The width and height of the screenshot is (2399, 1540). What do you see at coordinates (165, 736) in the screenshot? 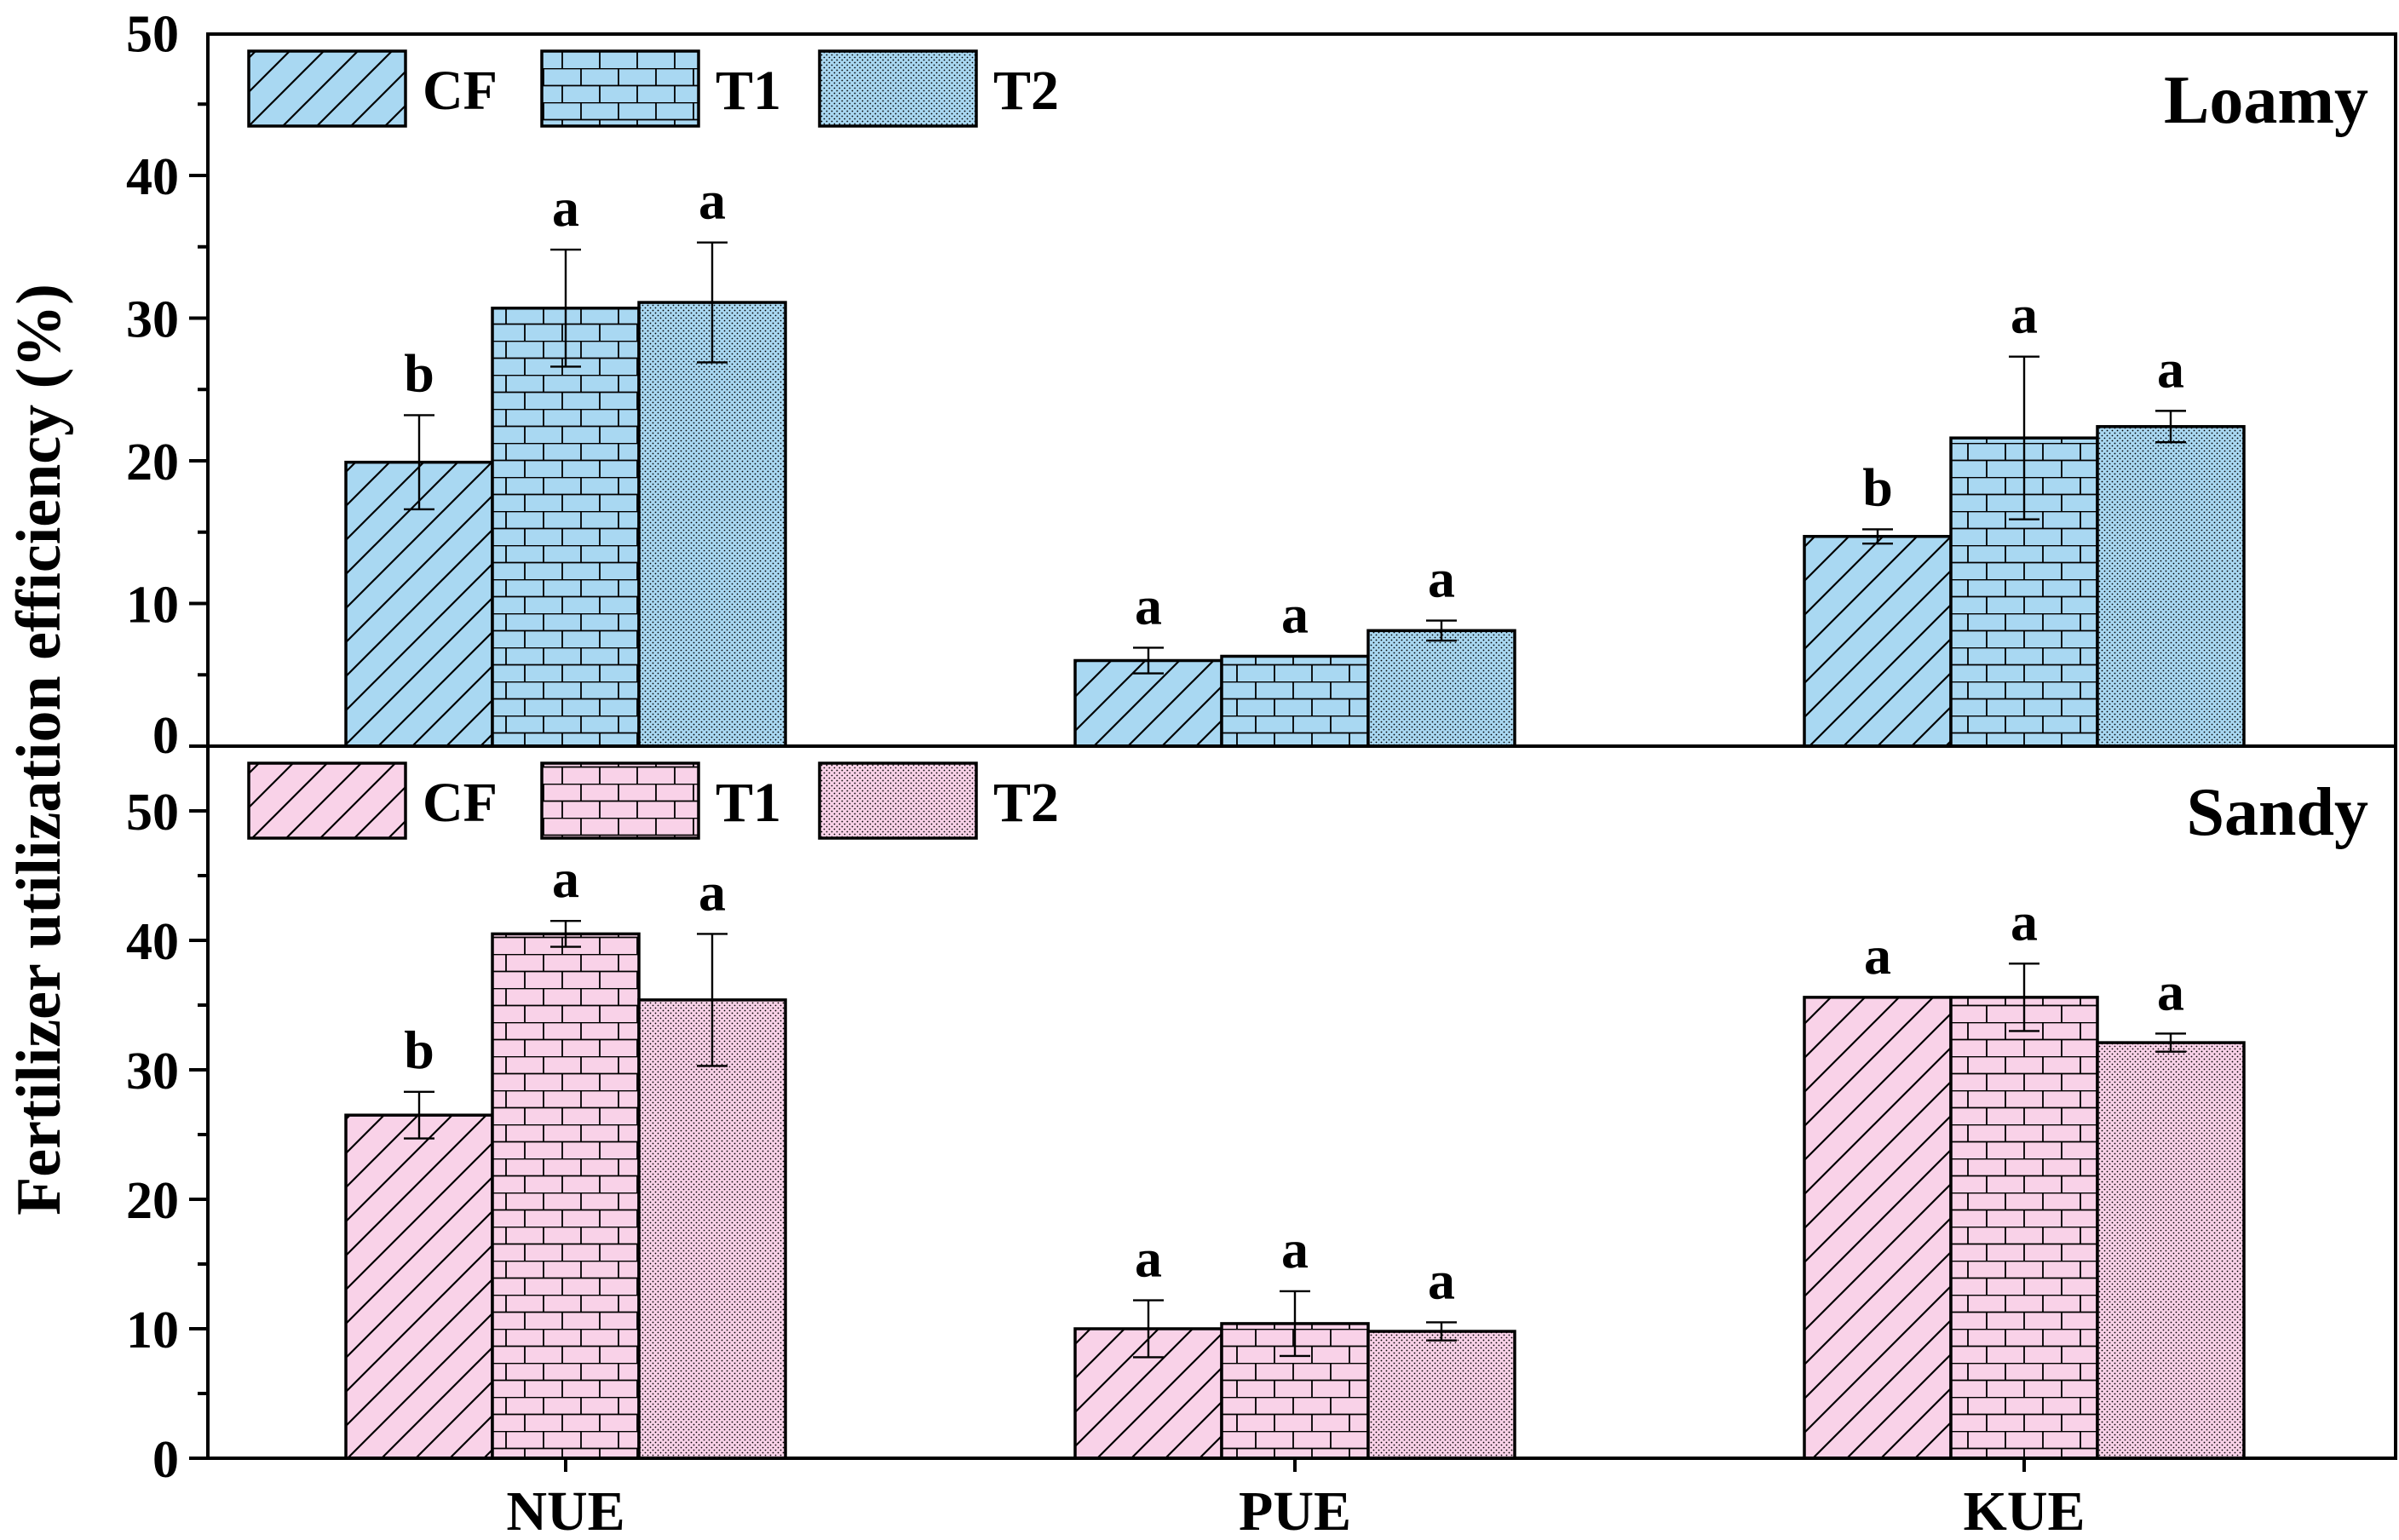
I see `panel1-y-tick-label-0: 0` at bounding box center [165, 736].